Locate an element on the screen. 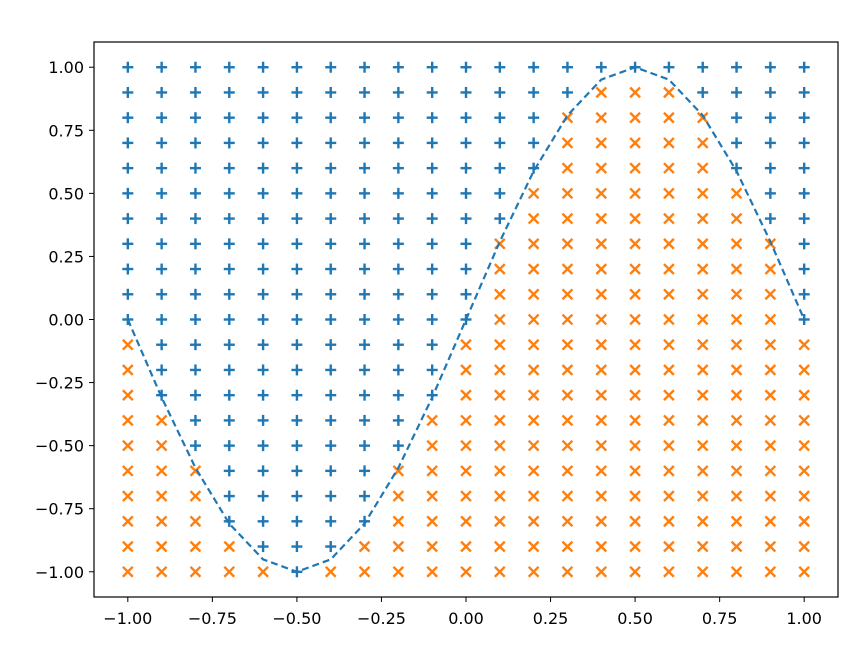 Image resolution: width=867 pixels, height=652 pixels. y-tick-label: −1.00 is located at coordinates (59, 572).